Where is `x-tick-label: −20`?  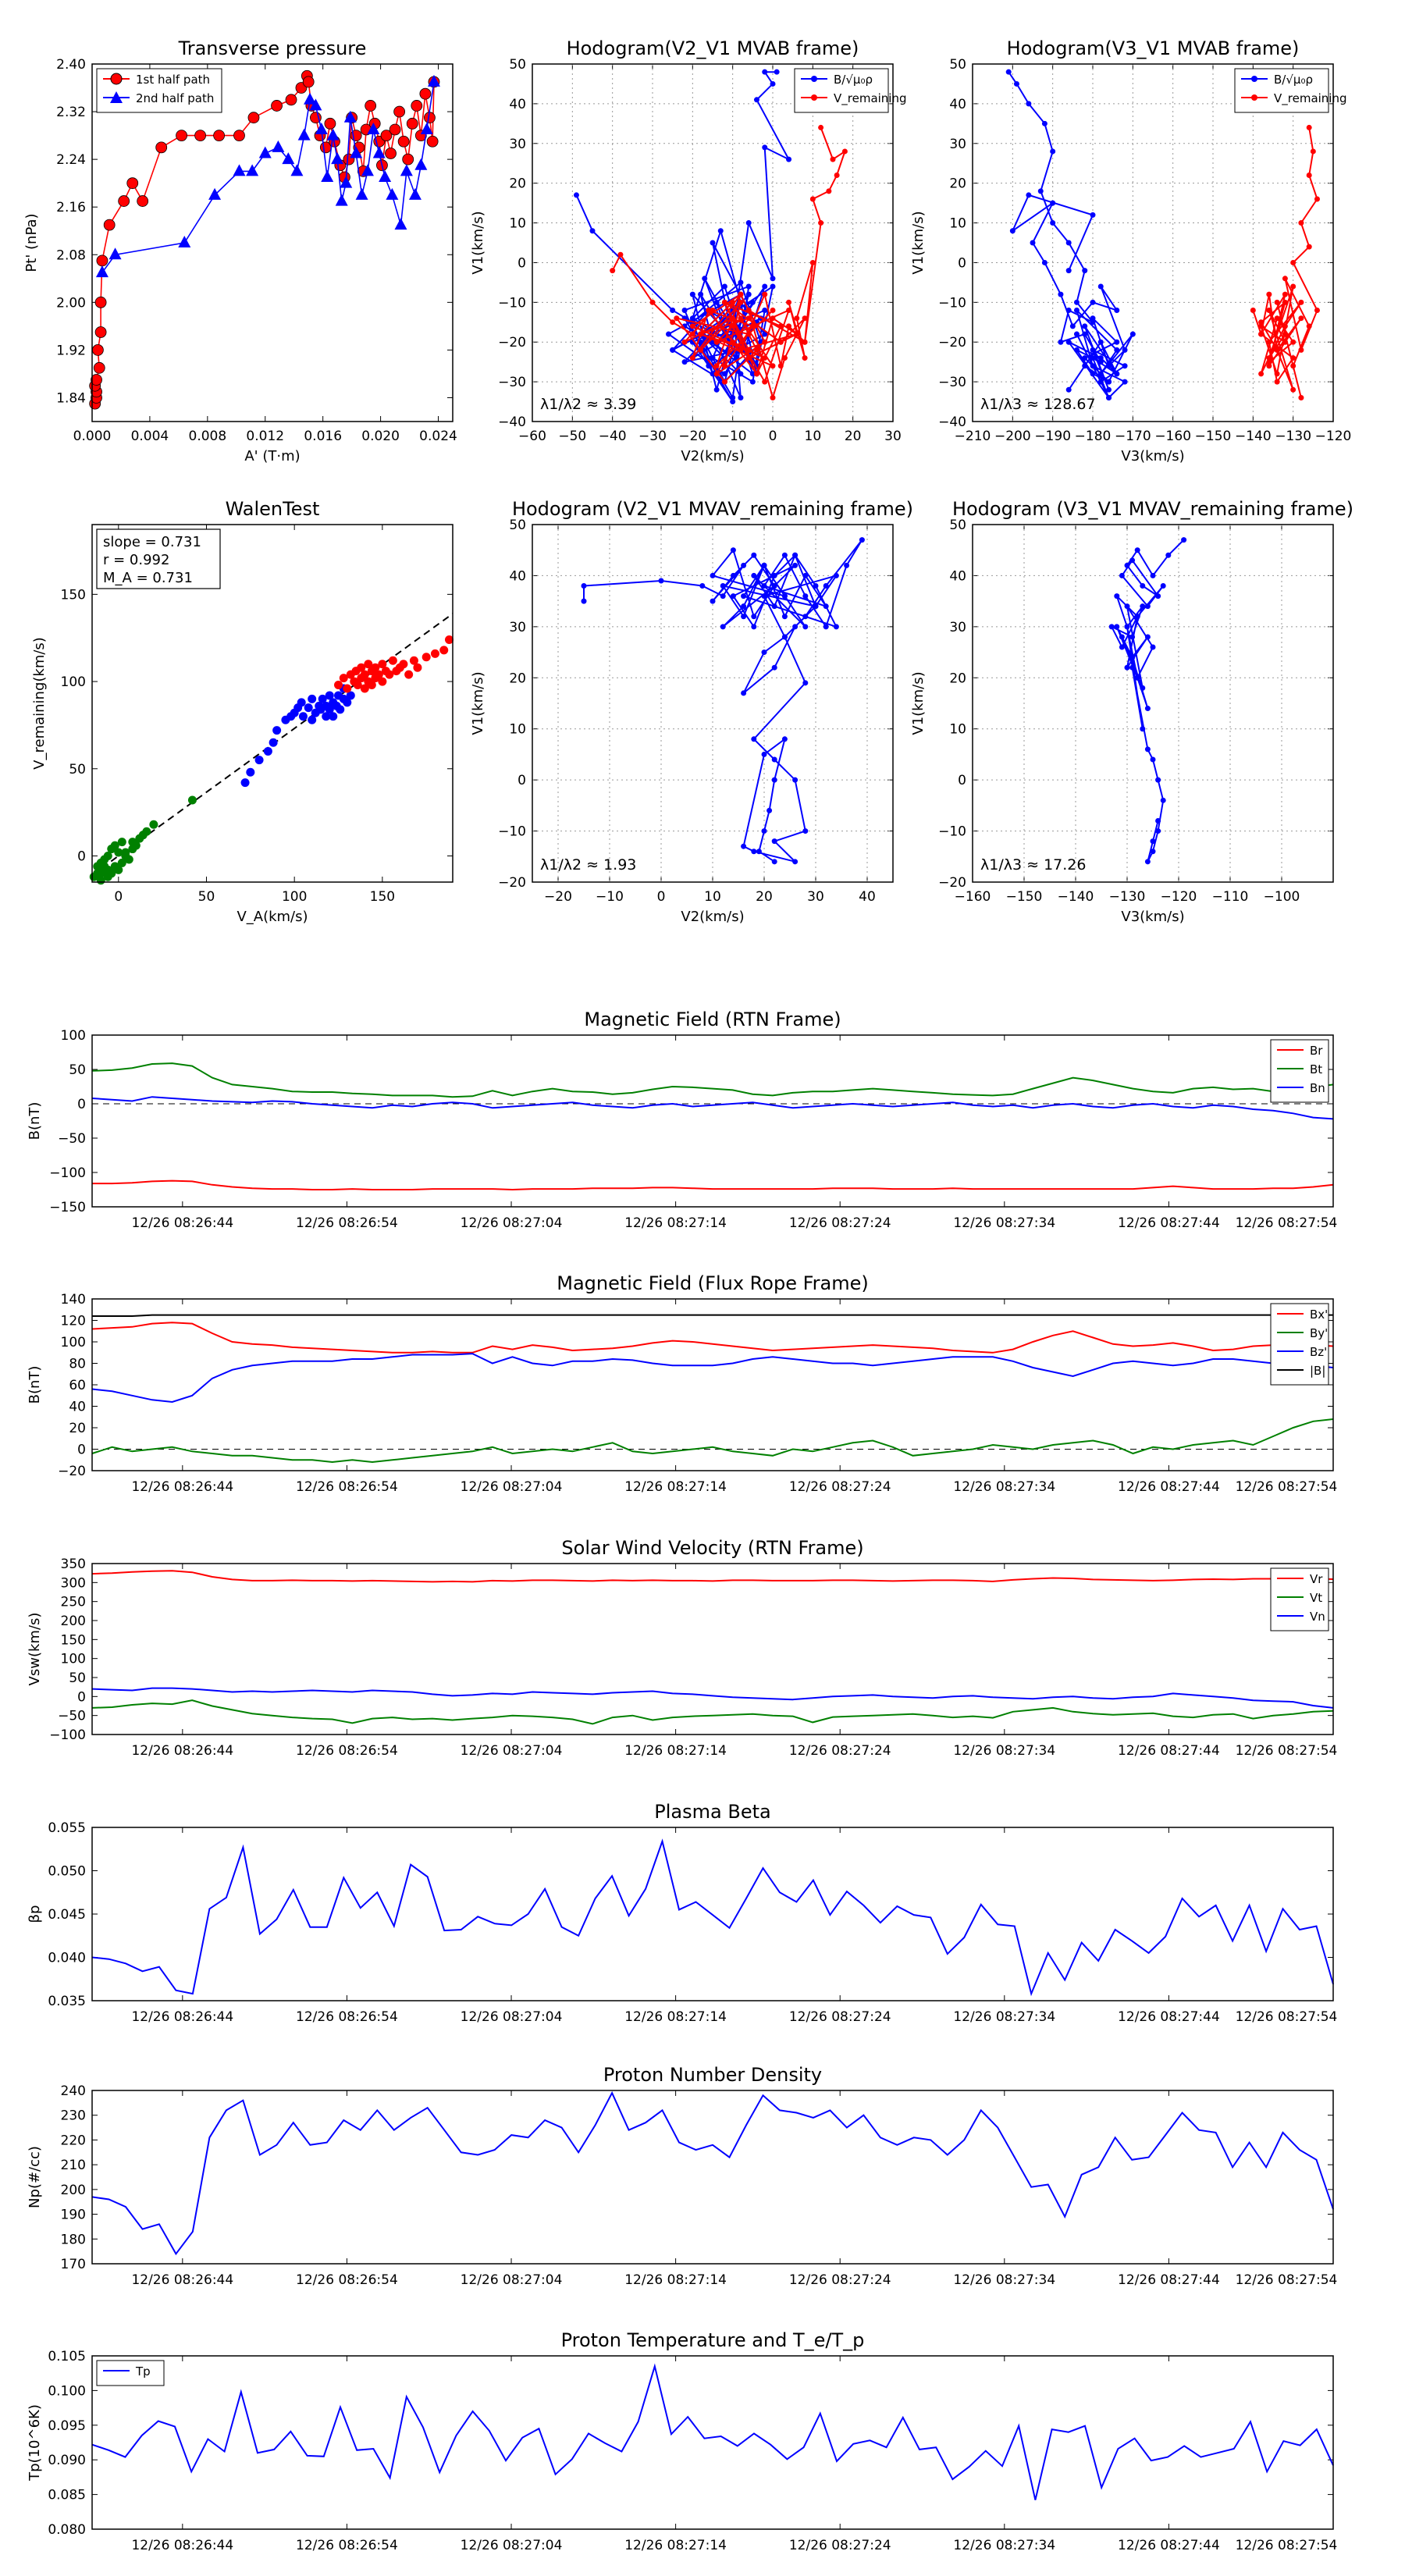
x-tick-label: −20 is located at coordinates (692, 436).